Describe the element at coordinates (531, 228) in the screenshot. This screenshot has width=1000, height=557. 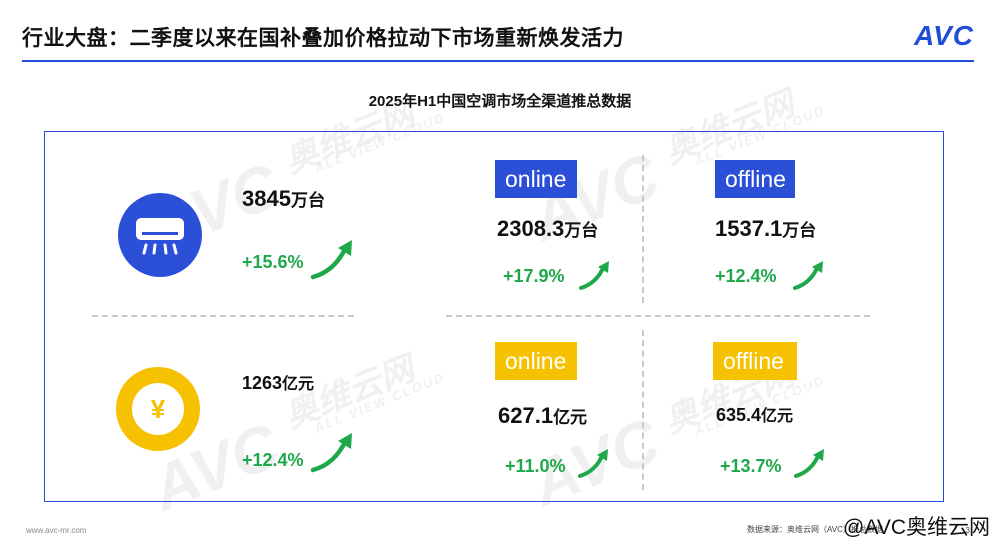
I see `volume-online-value: 2308.3` at that location.